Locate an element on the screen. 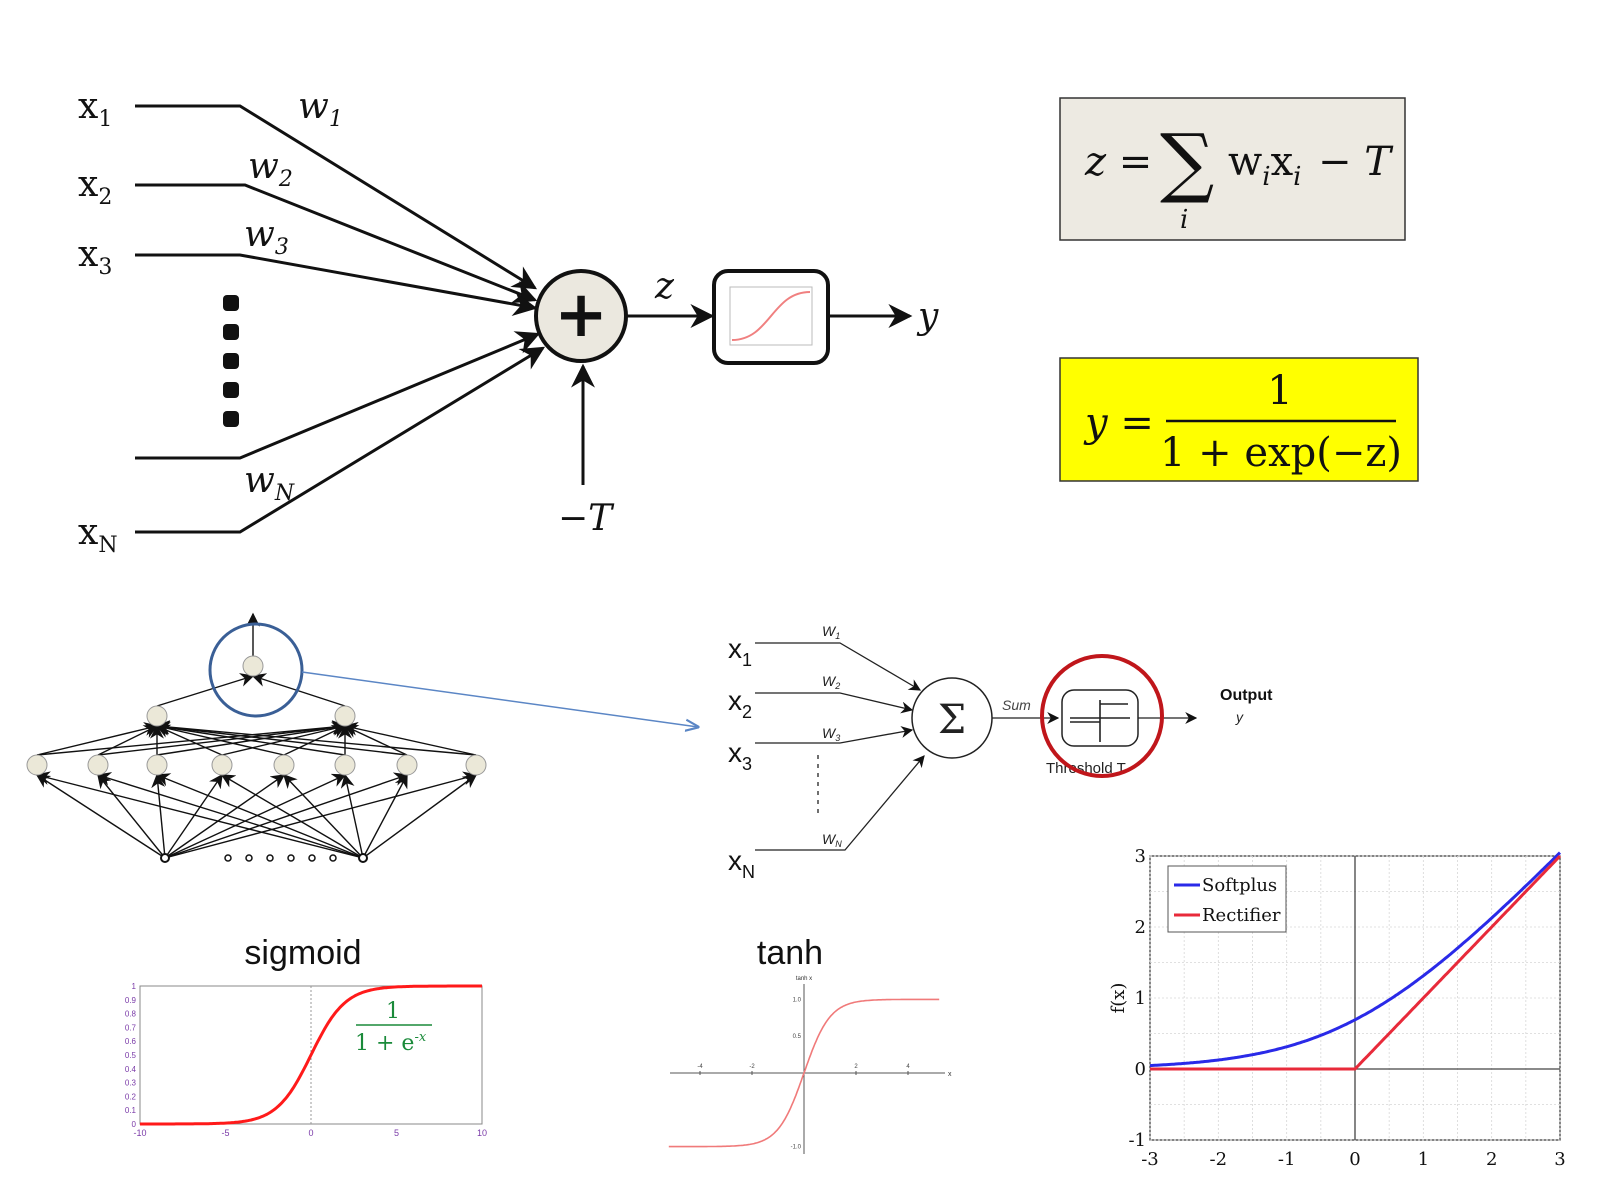 This screenshot has width=1600, height=1200. n2-input-xN: xN is located at coordinates (741, 863).